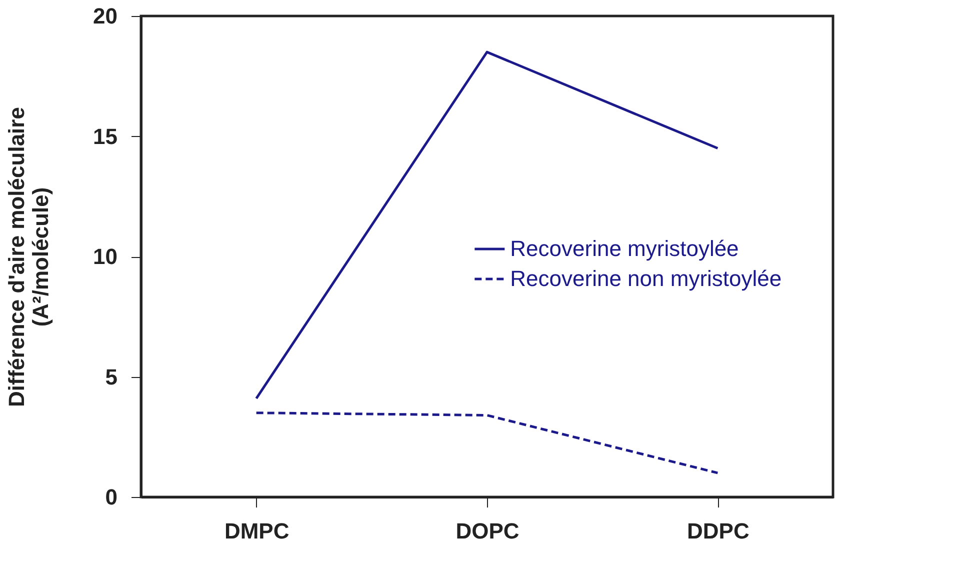 The image size is (971, 568). I want to click on y-tick-label: 10, so click(105, 256).